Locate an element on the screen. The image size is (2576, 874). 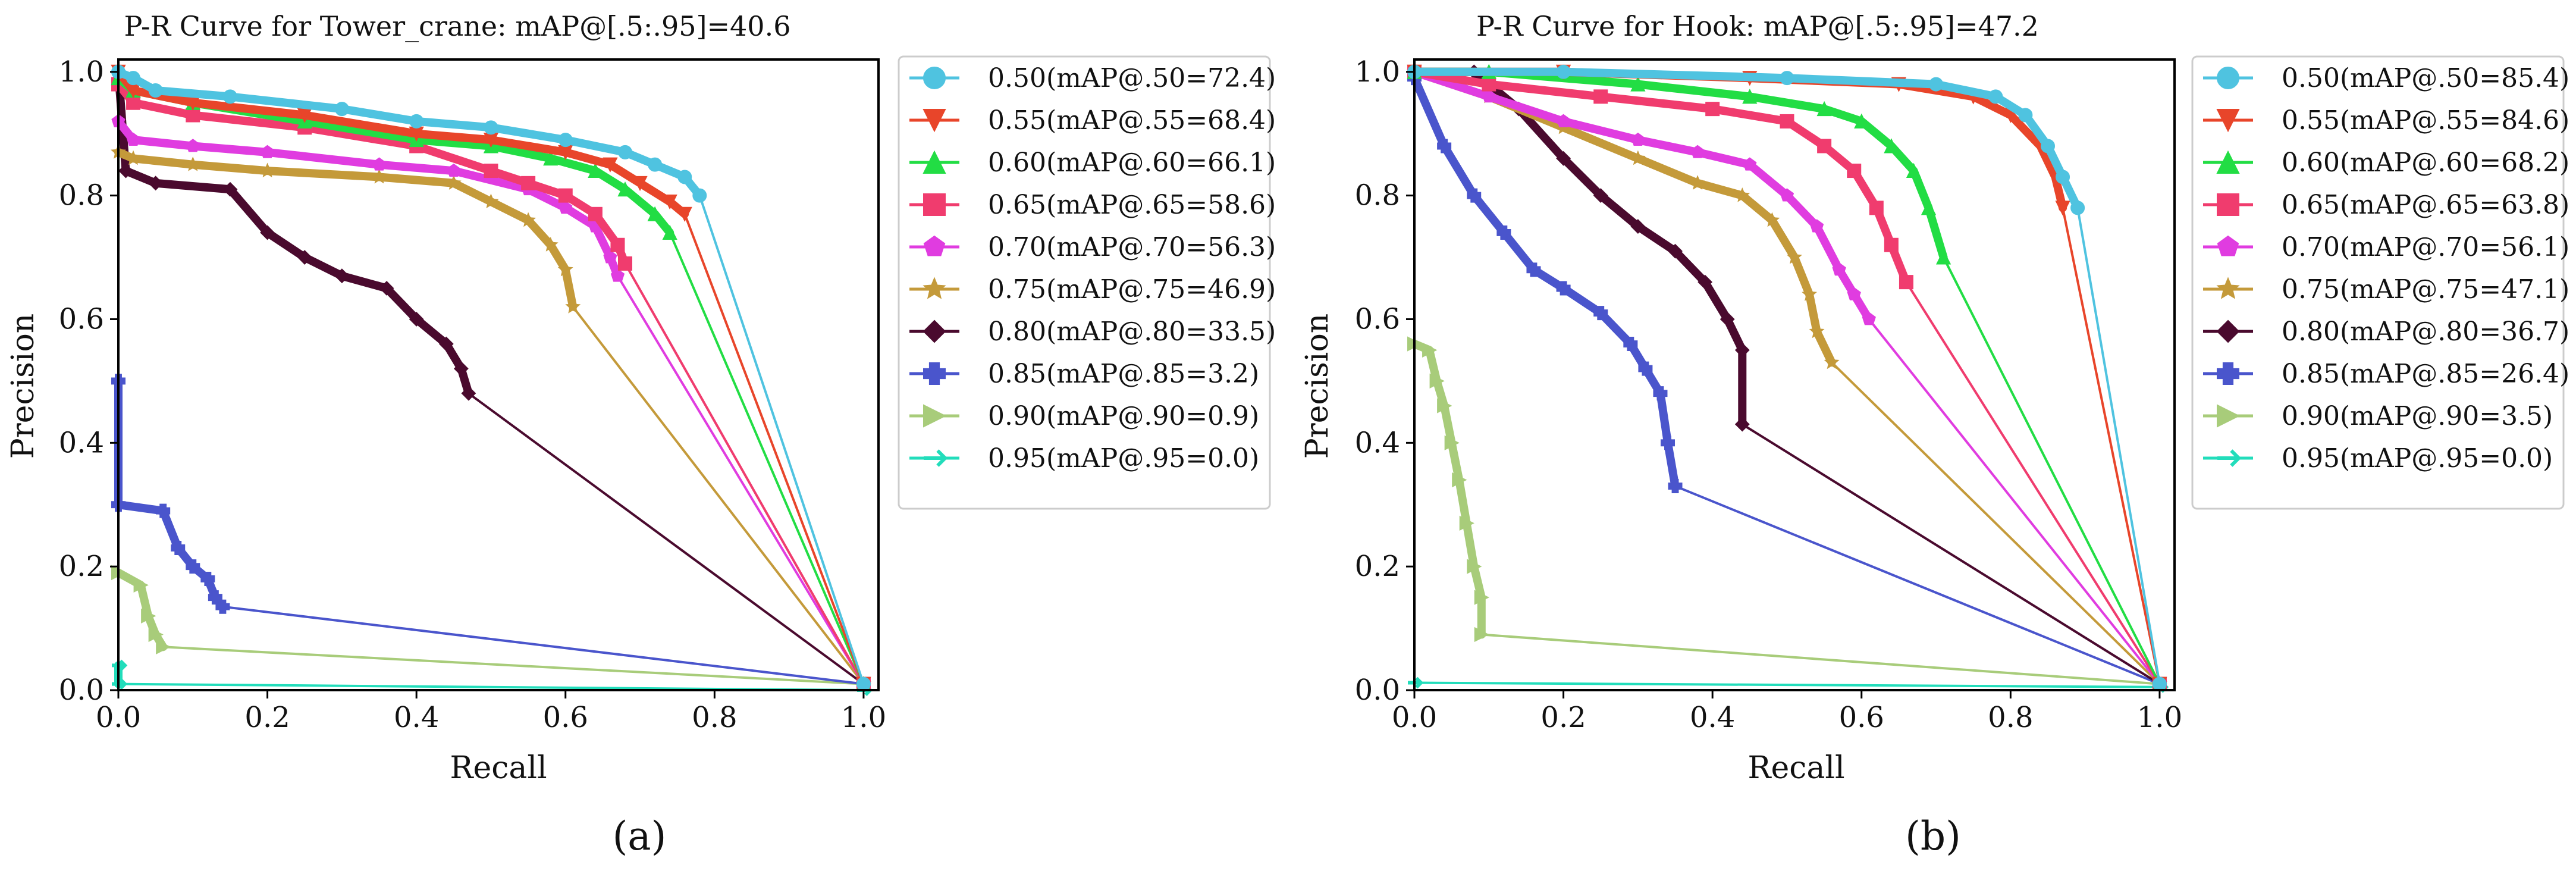
legend-entry: 0.80(mAP@.80=33.5) is located at coordinates (1092, 332).